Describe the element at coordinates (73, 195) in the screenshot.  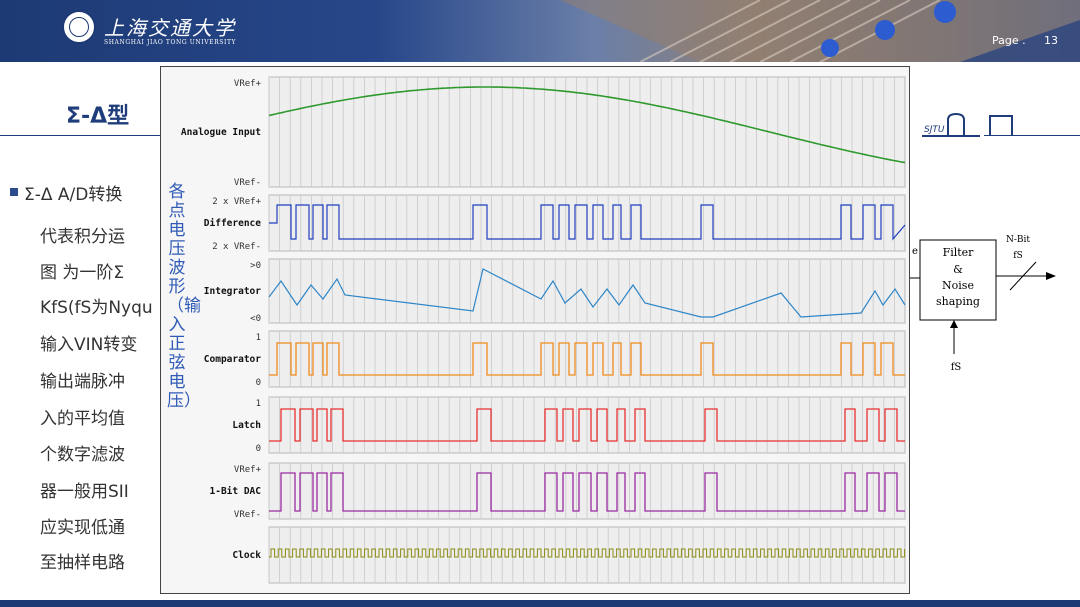
I see `body-line: Σ-Δ A/D转换` at that location.